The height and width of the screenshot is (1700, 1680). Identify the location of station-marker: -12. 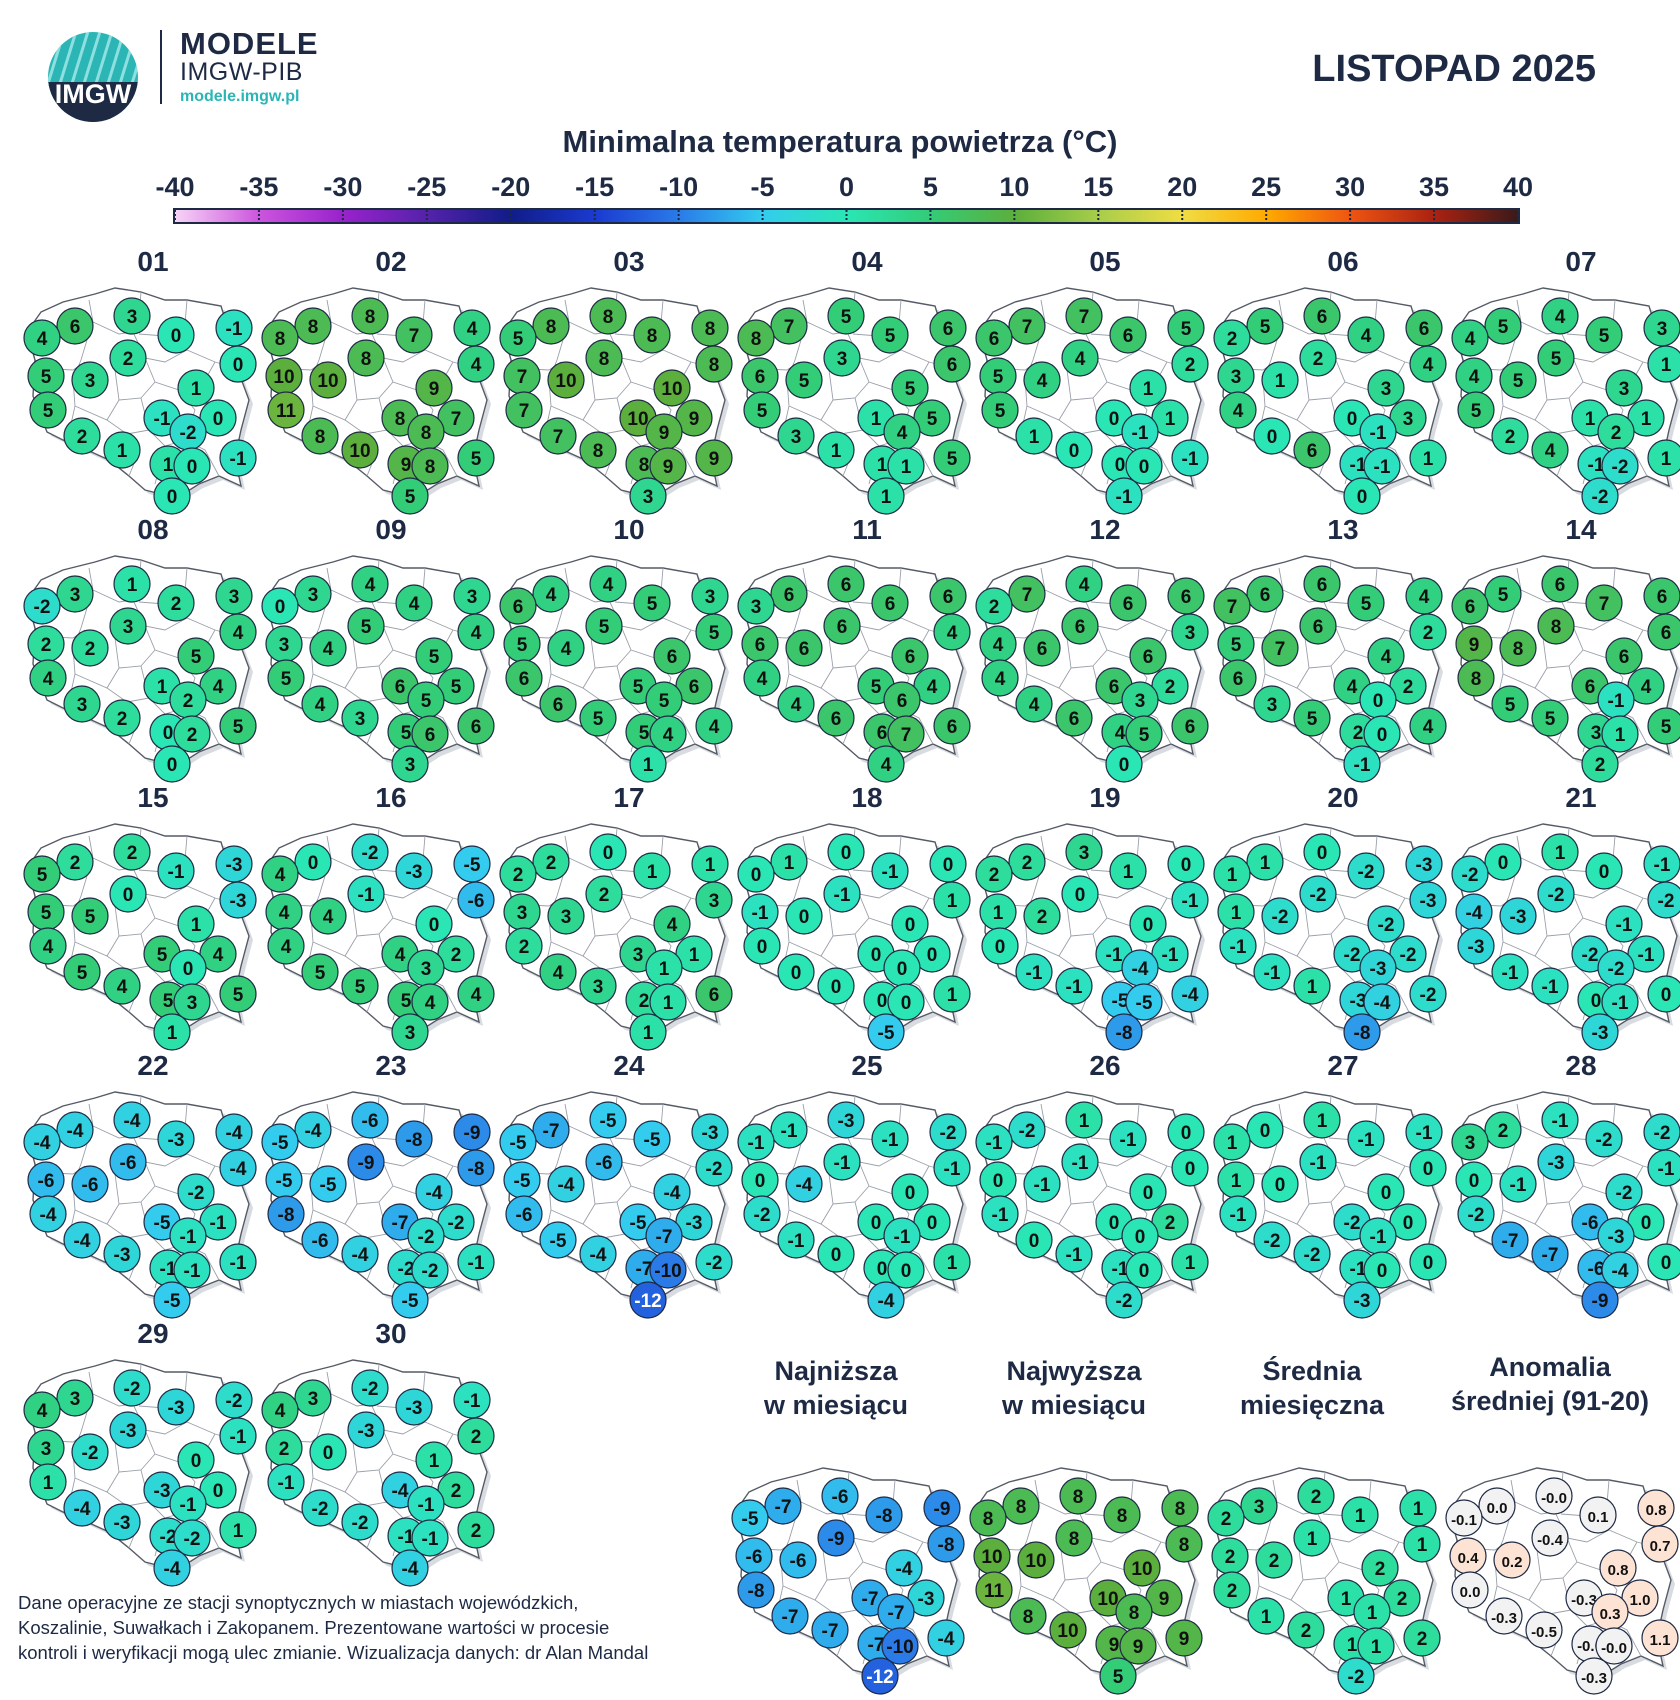
(880, 1676).